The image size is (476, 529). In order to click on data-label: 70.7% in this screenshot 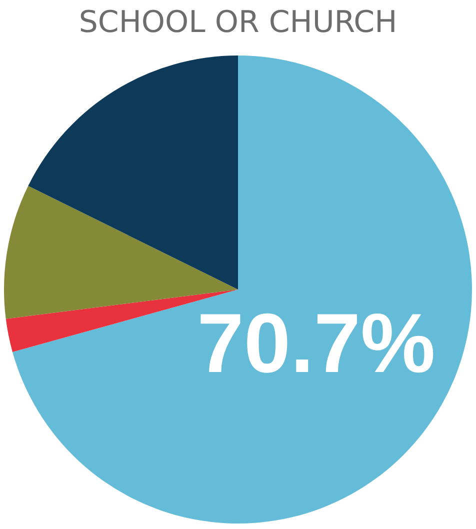, I will do `click(316, 343)`.